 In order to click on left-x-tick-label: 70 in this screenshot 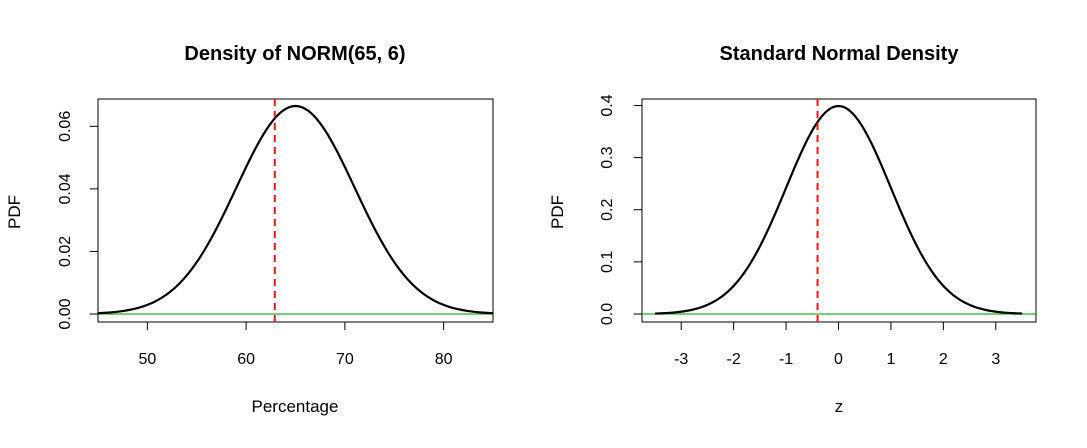, I will do `click(345, 359)`.